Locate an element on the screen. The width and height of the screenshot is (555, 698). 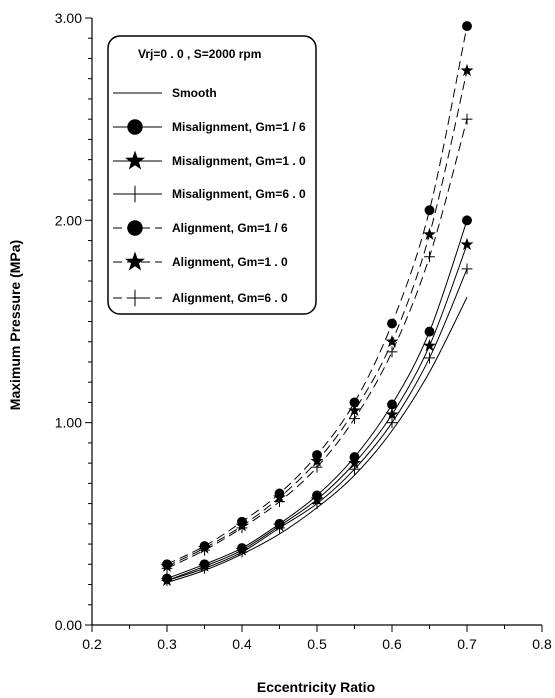
legend-label-2: Misalignment, Gm=1 / 6 is located at coordinates (239, 127).